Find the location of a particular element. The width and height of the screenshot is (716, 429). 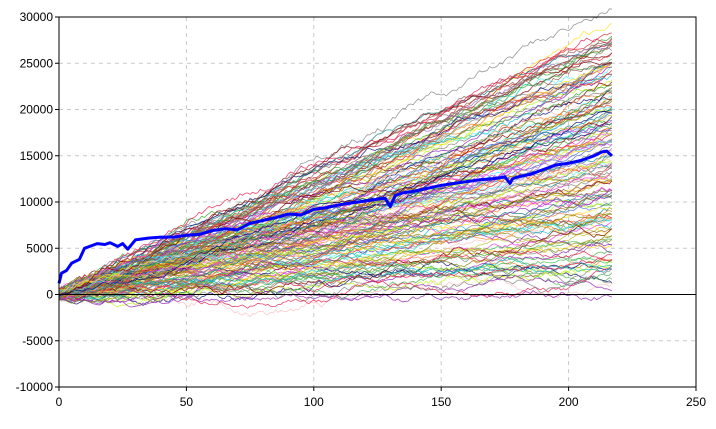

y-tick-label: 5000 is located at coordinates (39, 248).